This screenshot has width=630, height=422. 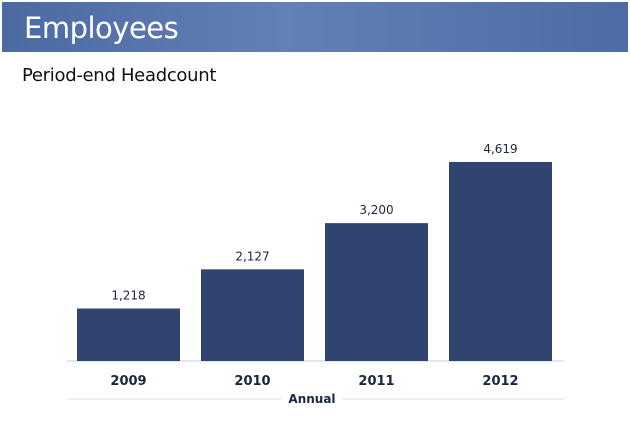 I want to click on bar-2011, so click(x=376, y=292).